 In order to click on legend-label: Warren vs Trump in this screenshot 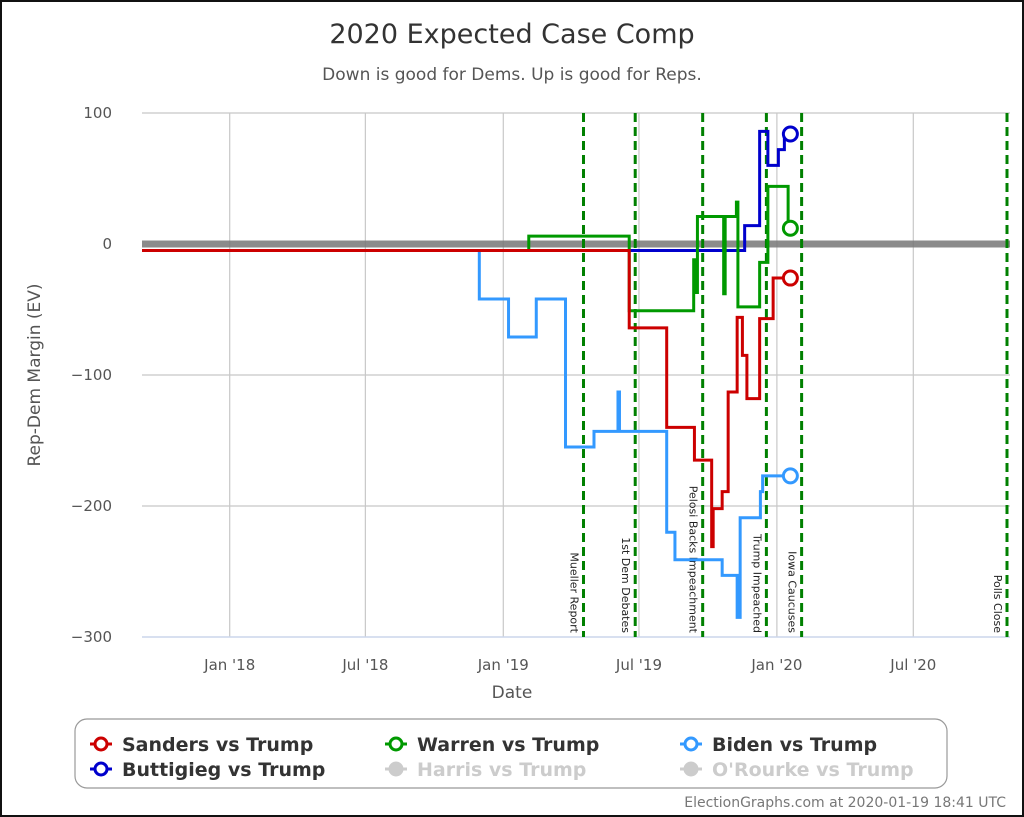, I will do `click(508, 745)`.